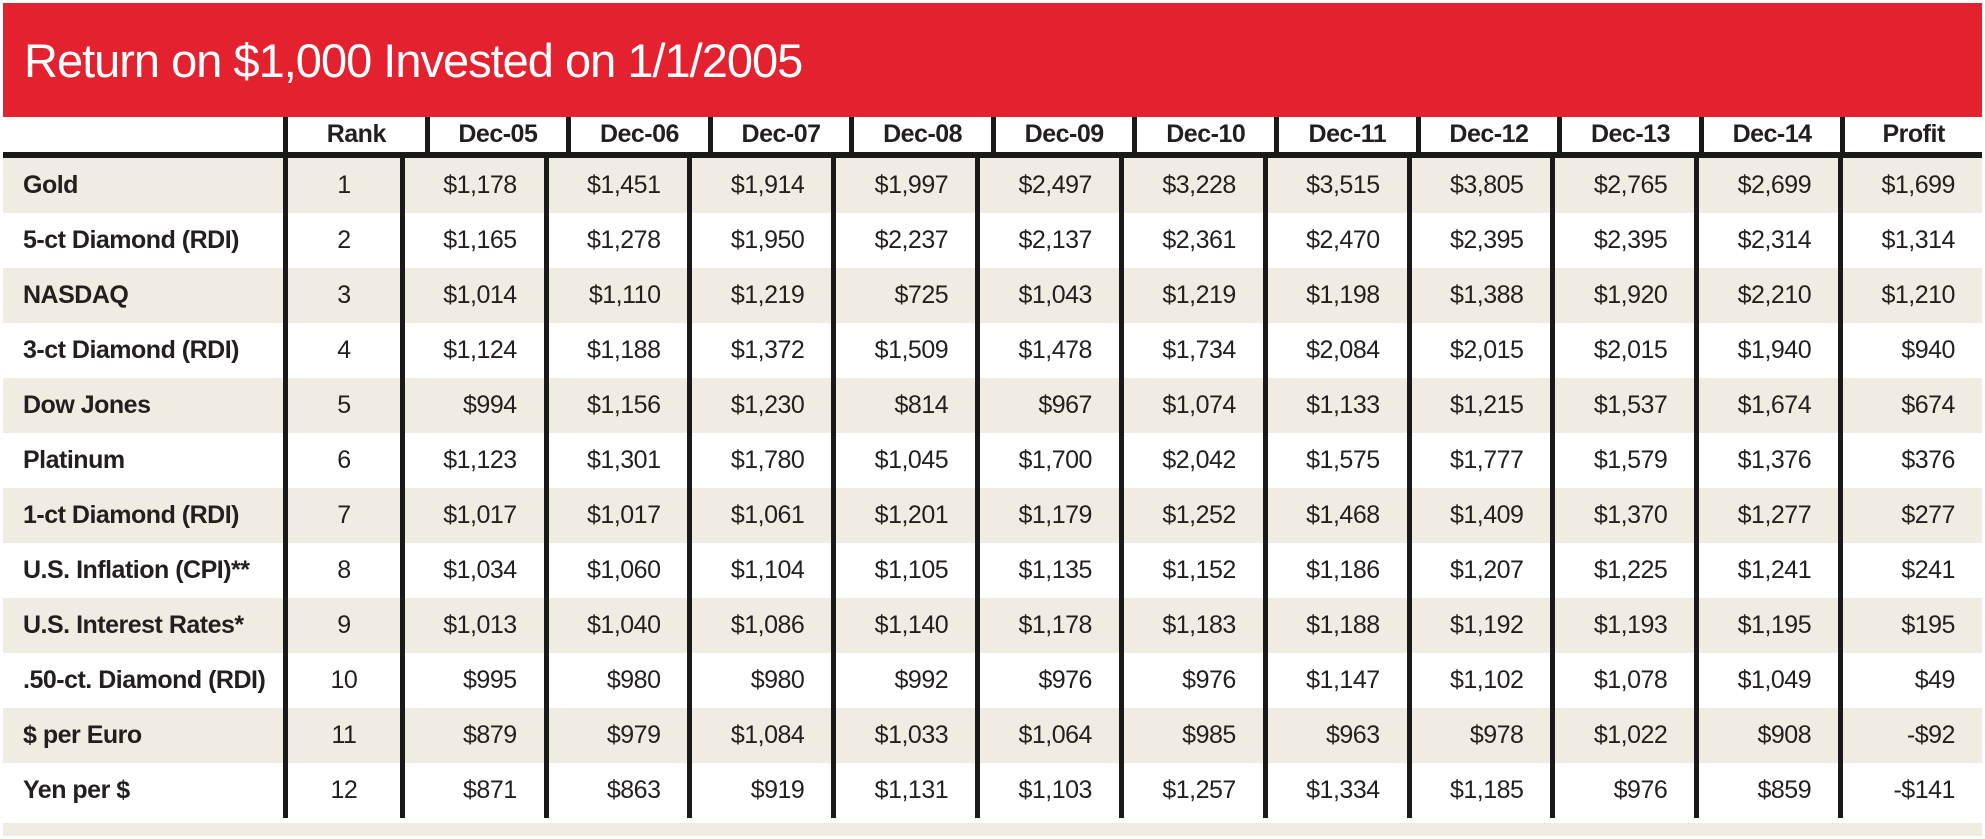 This screenshot has width=1985, height=839. I want to click on value-cell: $1,102, so click(1478, 680).